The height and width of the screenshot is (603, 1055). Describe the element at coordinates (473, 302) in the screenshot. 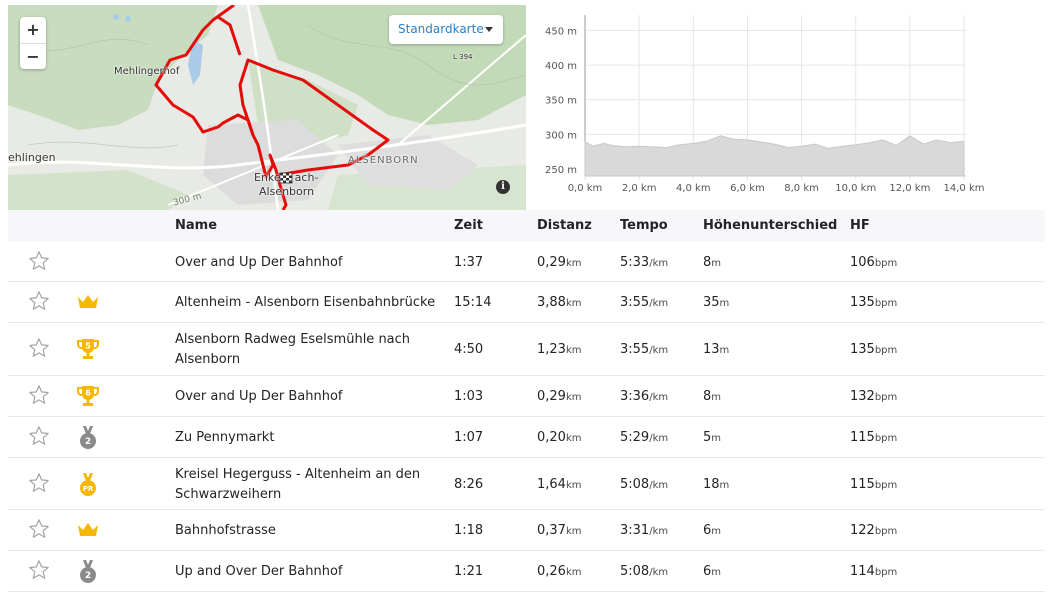

I see `segment-time: 15:14` at that location.